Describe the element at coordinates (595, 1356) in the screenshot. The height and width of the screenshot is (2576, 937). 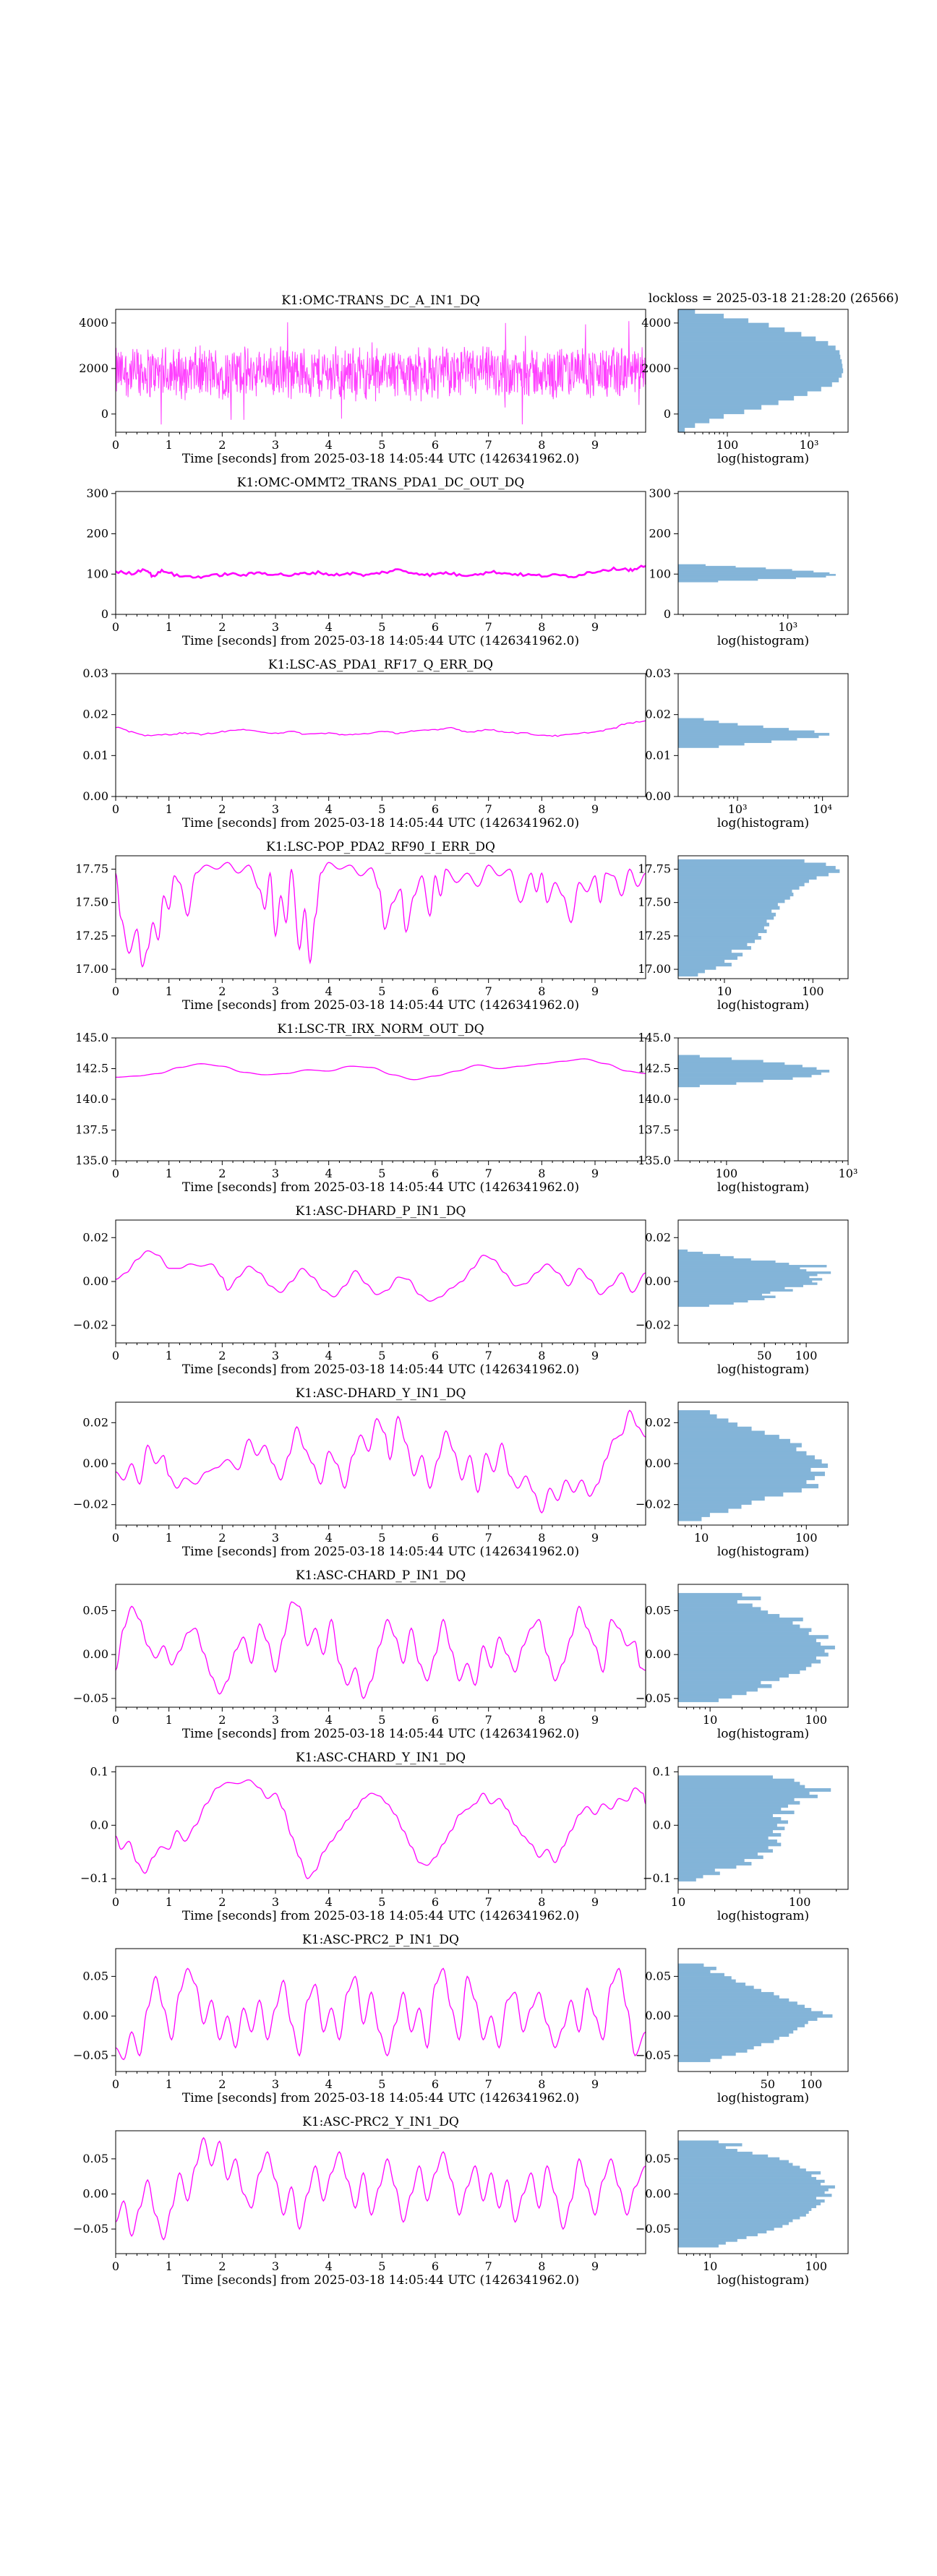
I see `x-tick-label: 9` at that location.